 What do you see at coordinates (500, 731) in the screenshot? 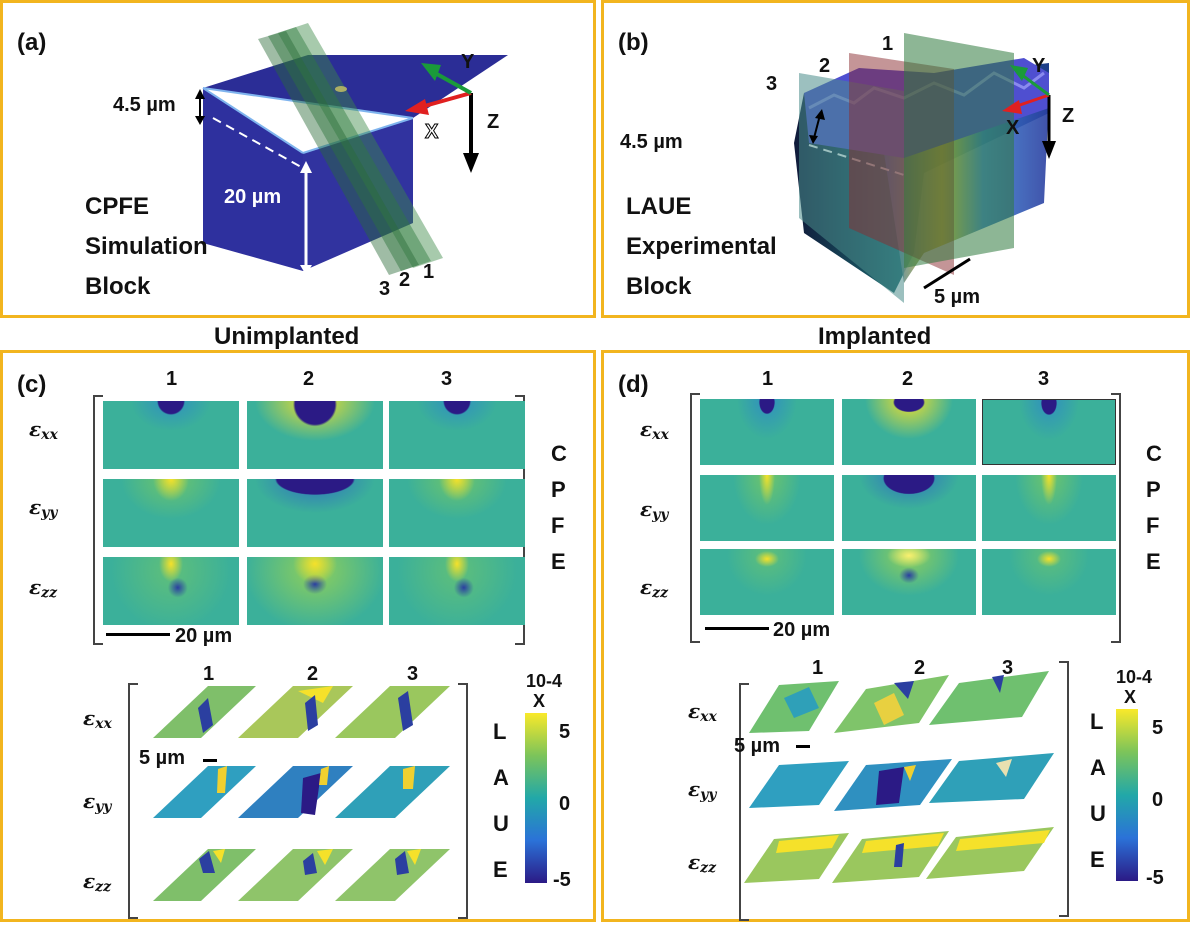
I see `laue-letter-l: L` at bounding box center [500, 731].